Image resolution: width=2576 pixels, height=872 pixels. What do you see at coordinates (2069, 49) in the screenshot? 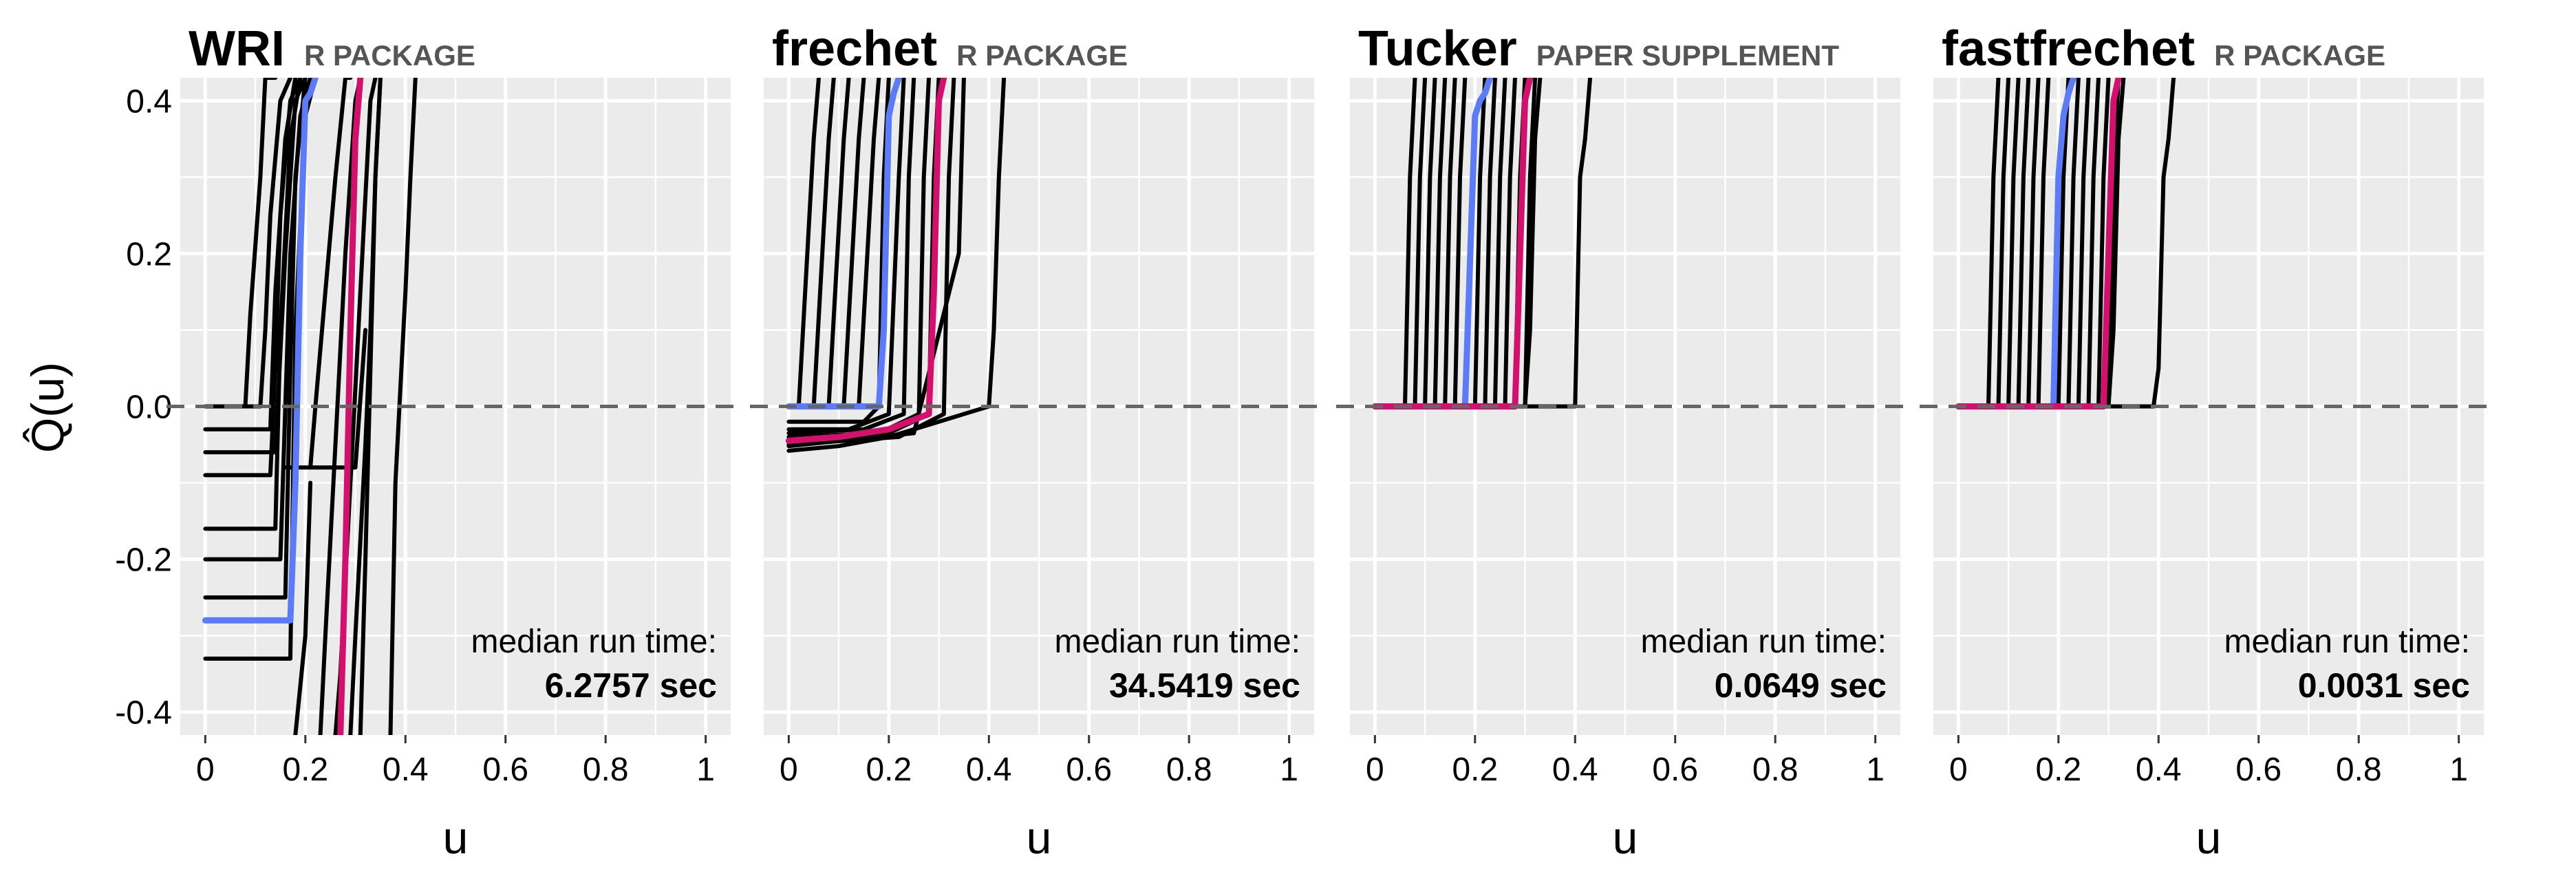
I see `panel-title: fastfrechet` at bounding box center [2069, 49].